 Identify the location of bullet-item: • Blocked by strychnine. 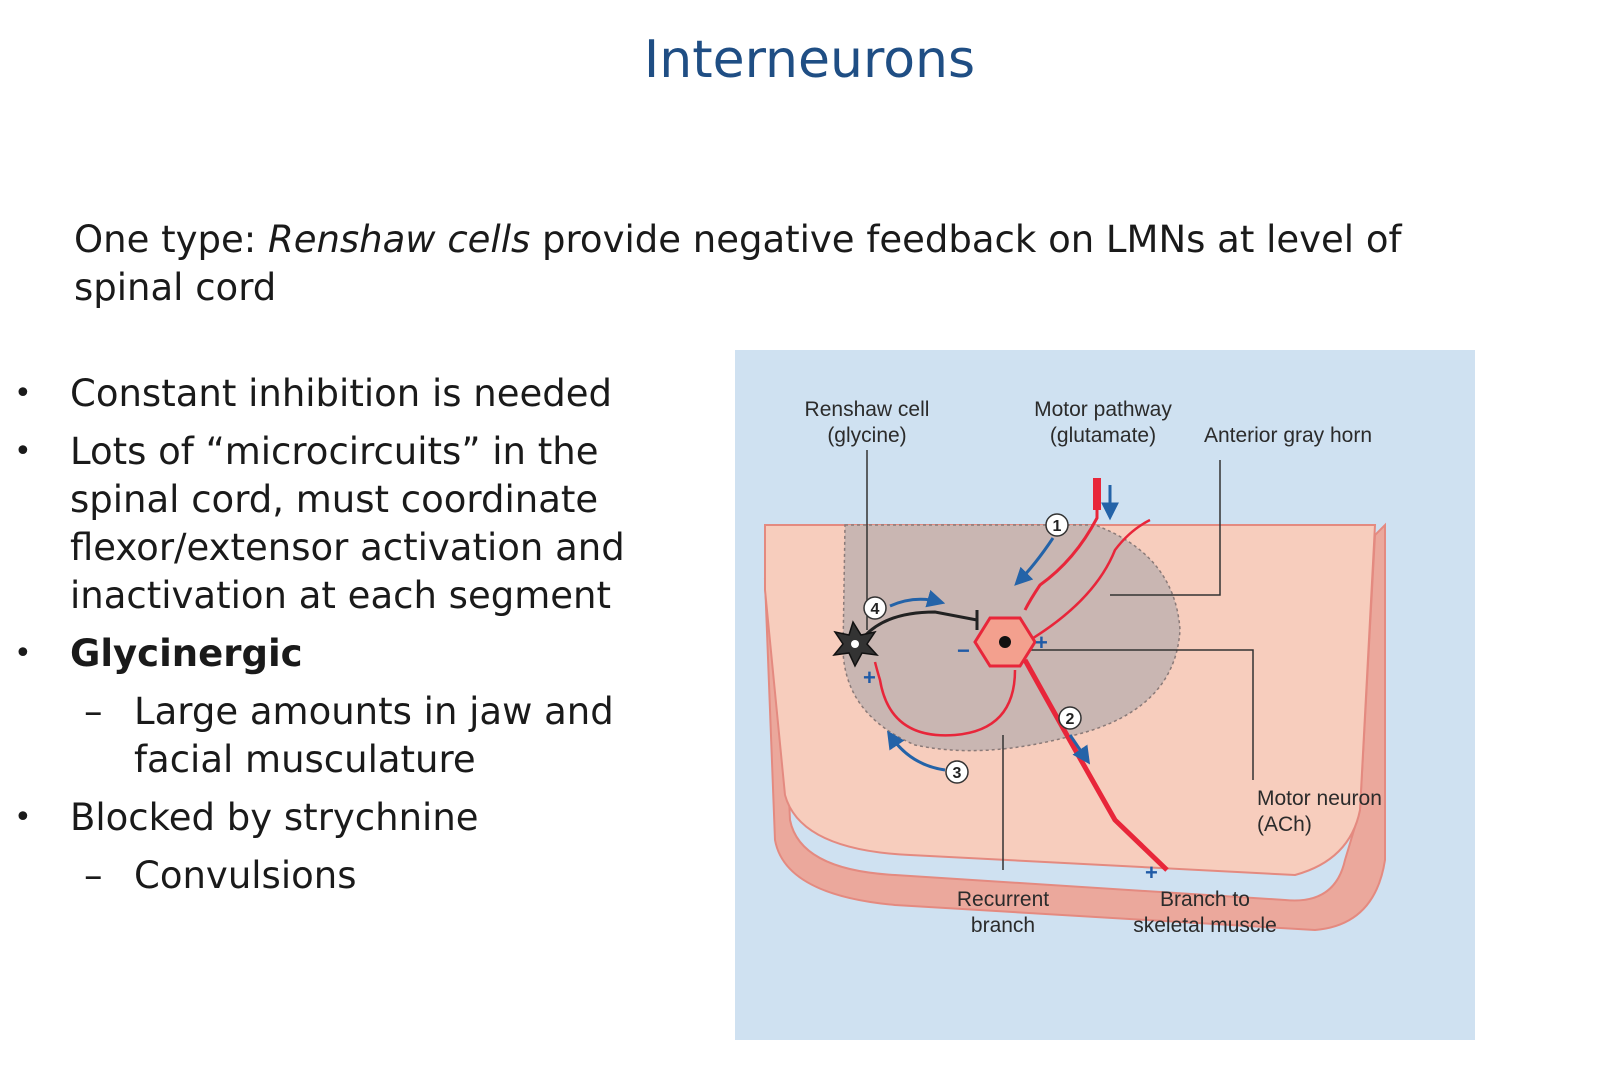
(339, 818).